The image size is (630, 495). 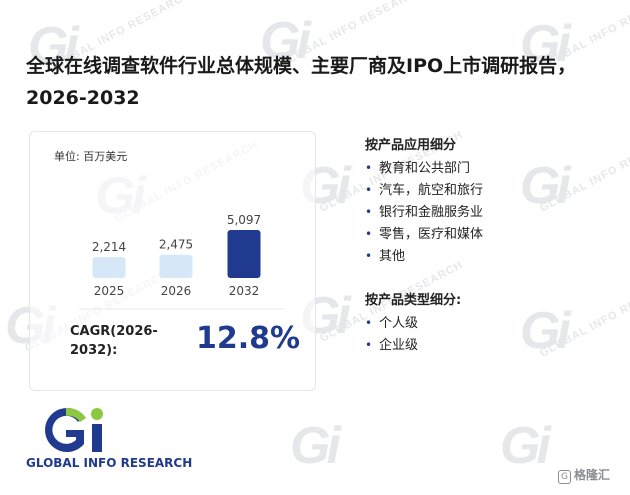 I want to click on bar-chart: 2,214 2025 2,475 2026 5,097 2032, so click(x=181, y=261).